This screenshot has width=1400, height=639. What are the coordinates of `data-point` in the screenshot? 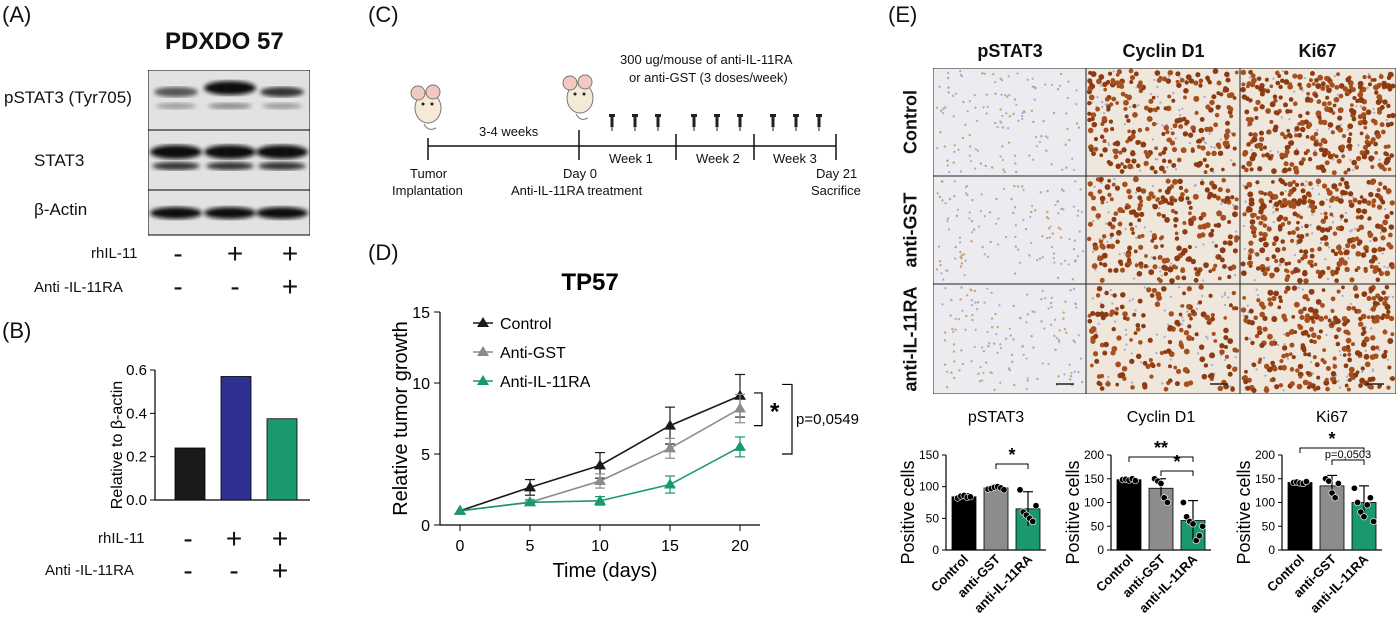 It's located at (600, 464).